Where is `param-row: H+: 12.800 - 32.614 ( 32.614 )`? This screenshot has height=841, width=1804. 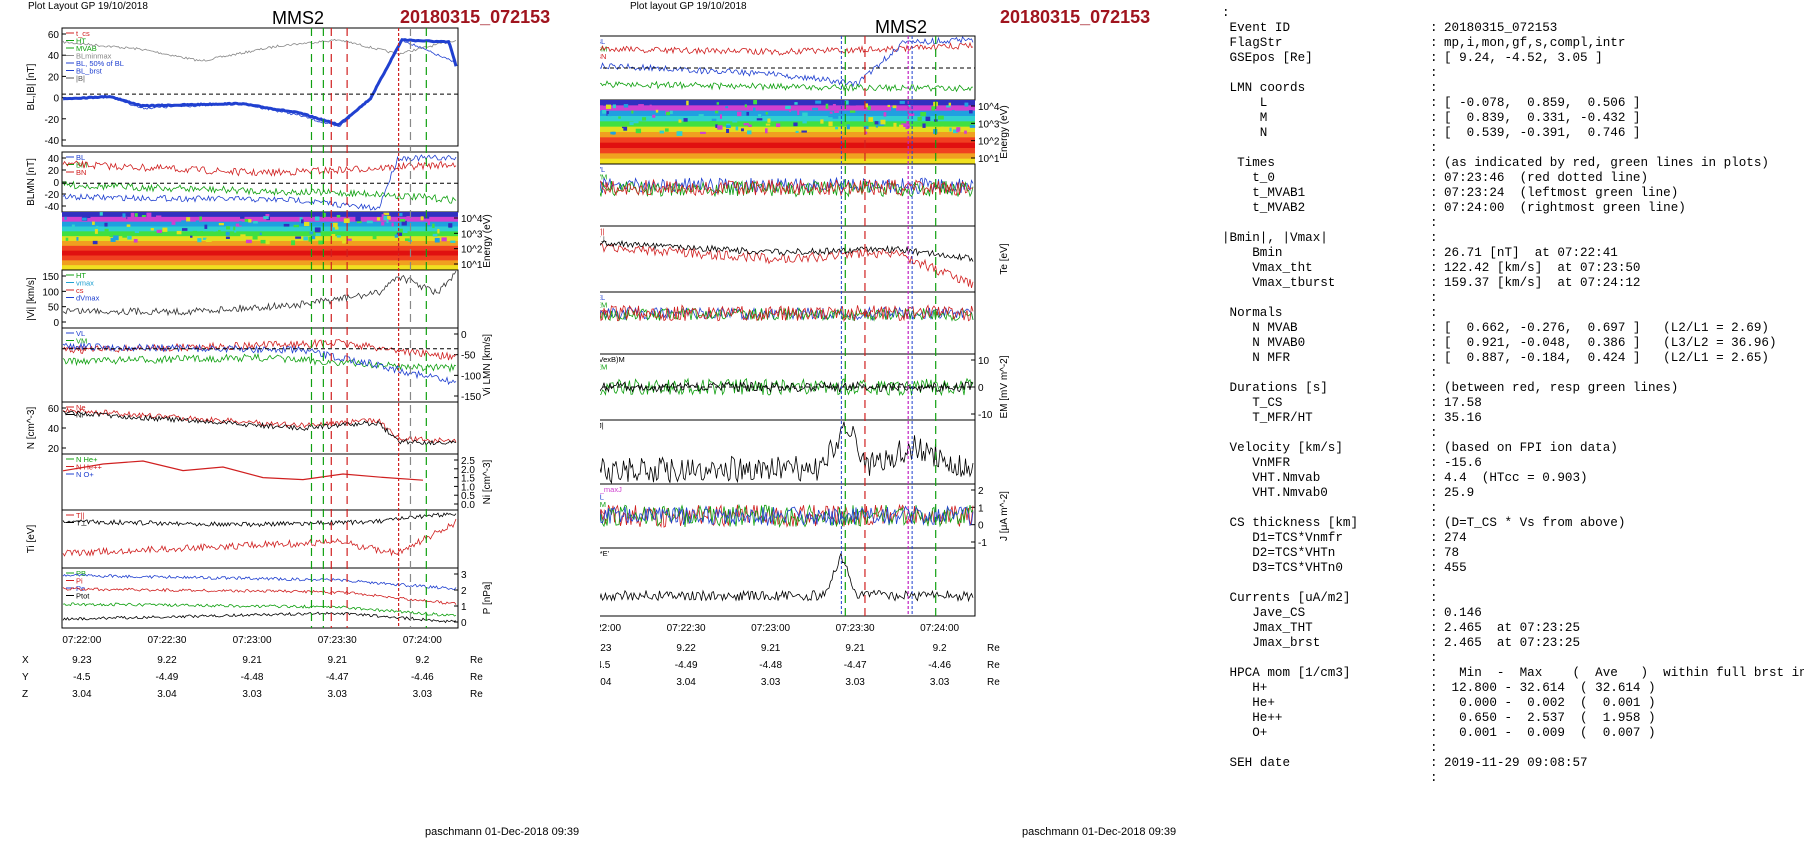 param-row: H+: 12.800 - 32.614 ( 32.614 ) is located at coordinates (1512, 688).